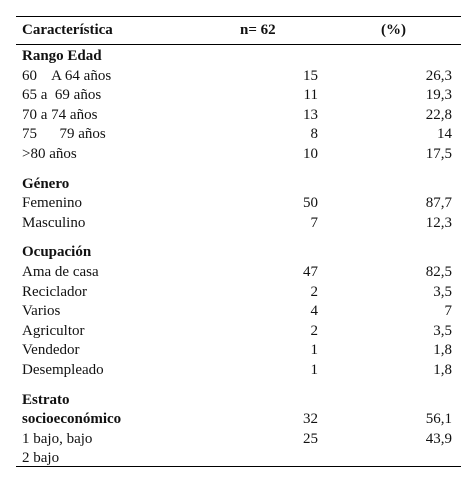 This screenshot has width=474, height=482. Describe the element at coordinates (64, 134) in the screenshot. I see `row-label: 75 79 años` at that location.